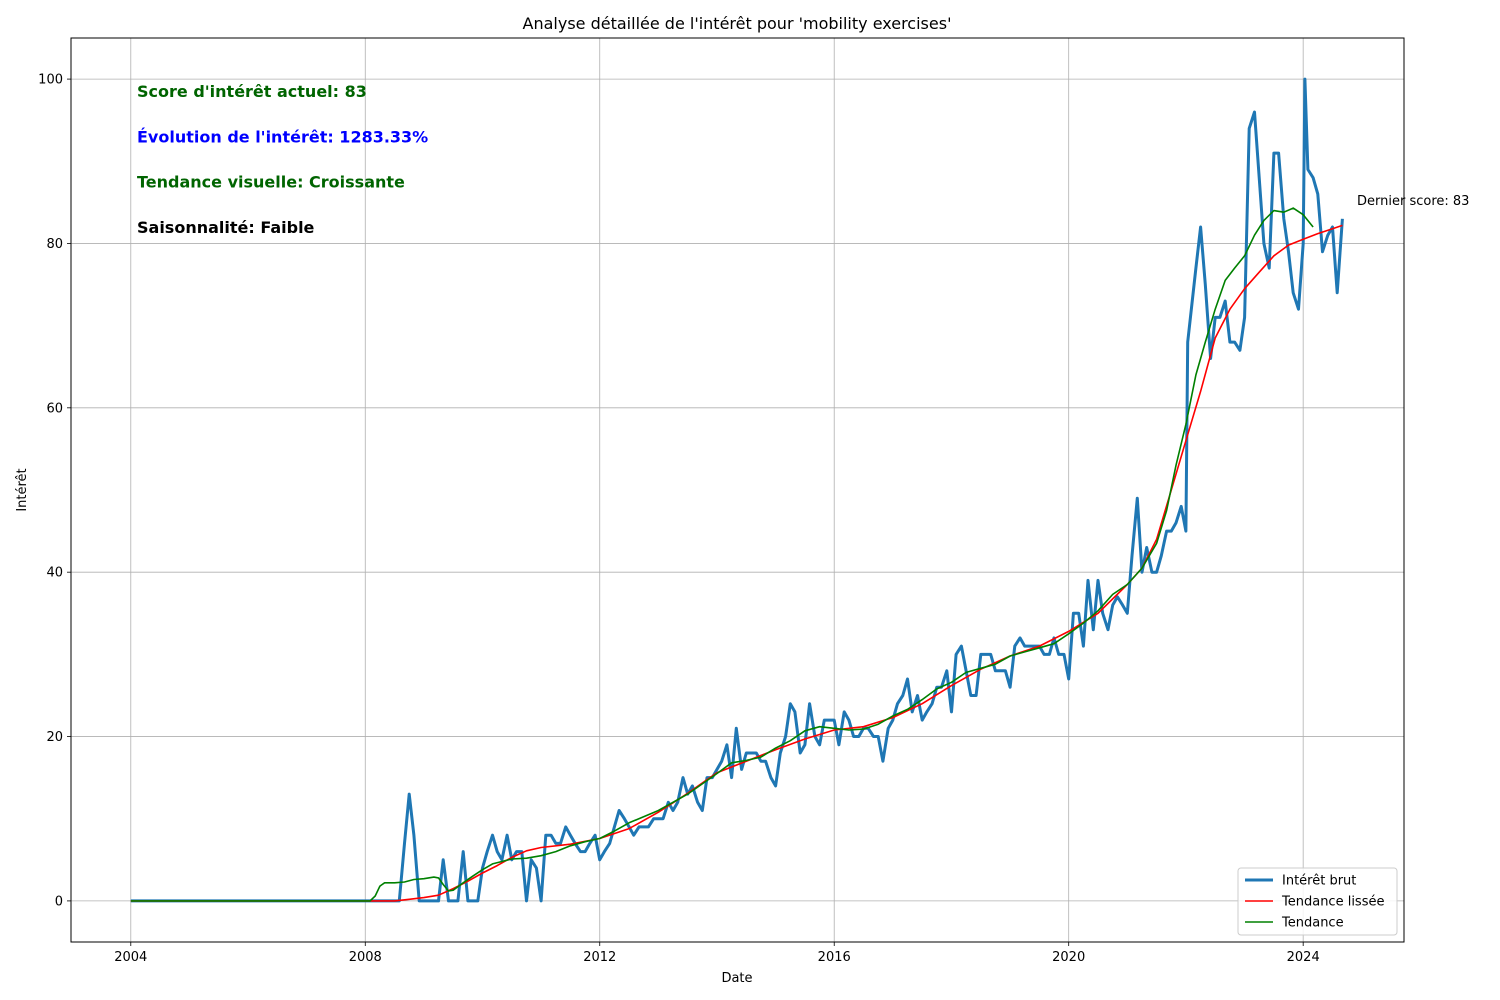 The height and width of the screenshot is (1000, 1500). What do you see at coordinates (22, 489) in the screenshot?
I see `y-axis-label: Intérêt` at bounding box center [22, 489].